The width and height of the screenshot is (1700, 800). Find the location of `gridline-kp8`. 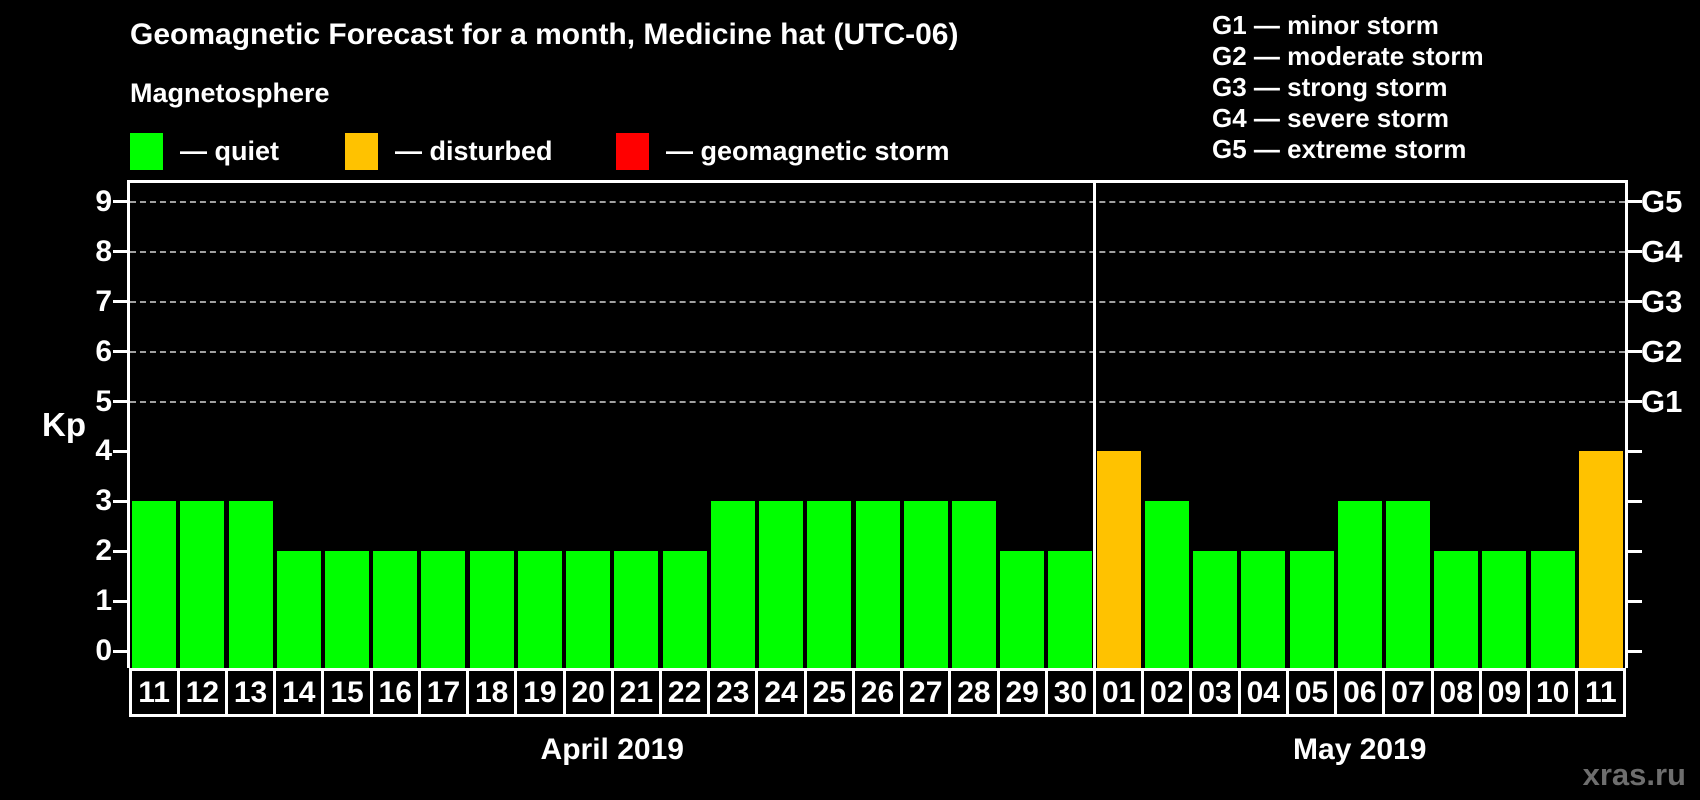

gridline-kp8 is located at coordinates (877, 251).